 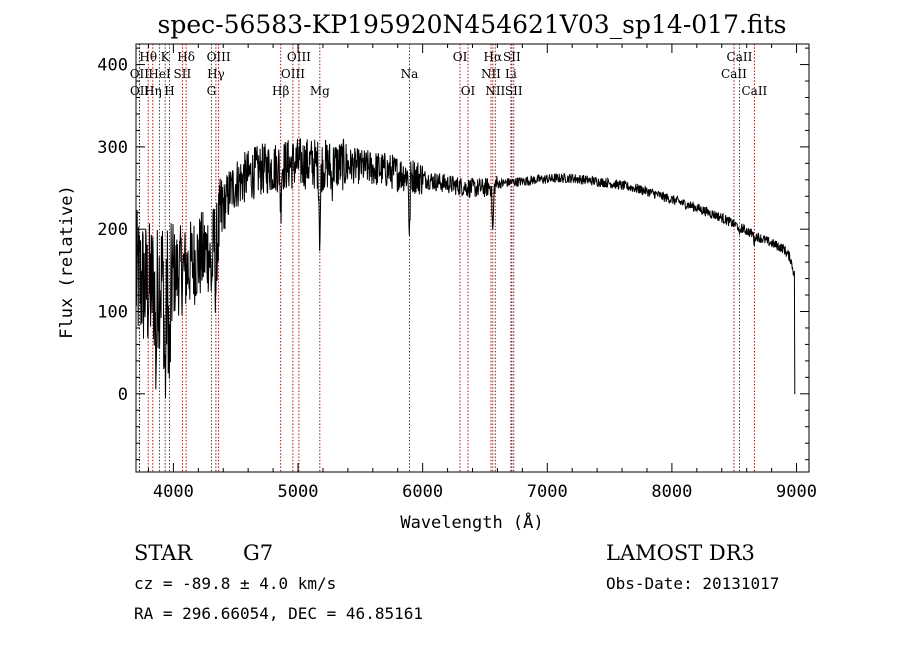 What do you see at coordinates (410, 74) in the screenshot?
I see `line-label: Na` at bounding box center [410, 74].